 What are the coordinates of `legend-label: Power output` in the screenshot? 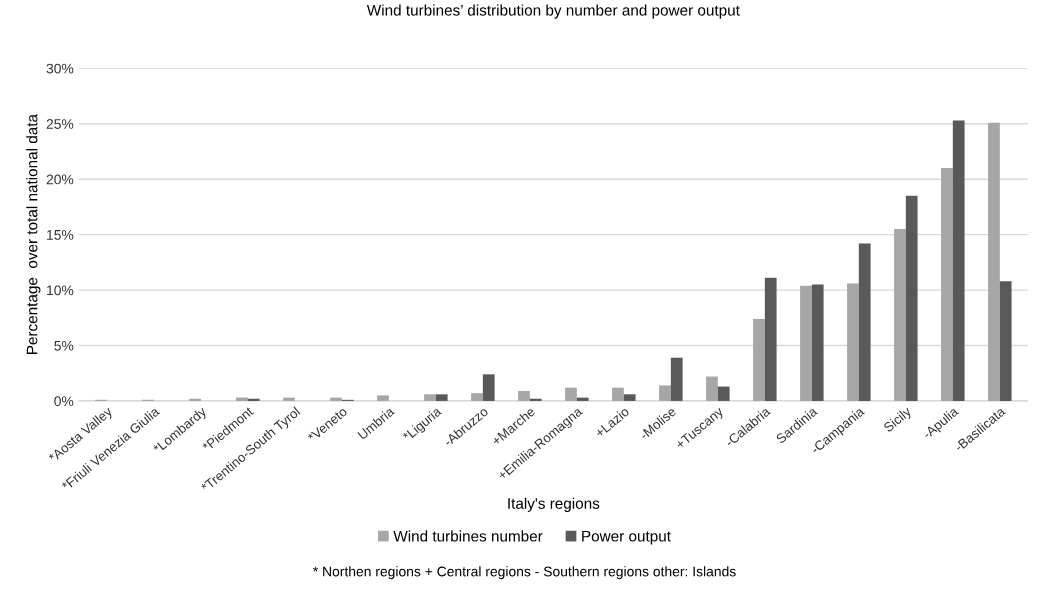 It's located at (626, 537).